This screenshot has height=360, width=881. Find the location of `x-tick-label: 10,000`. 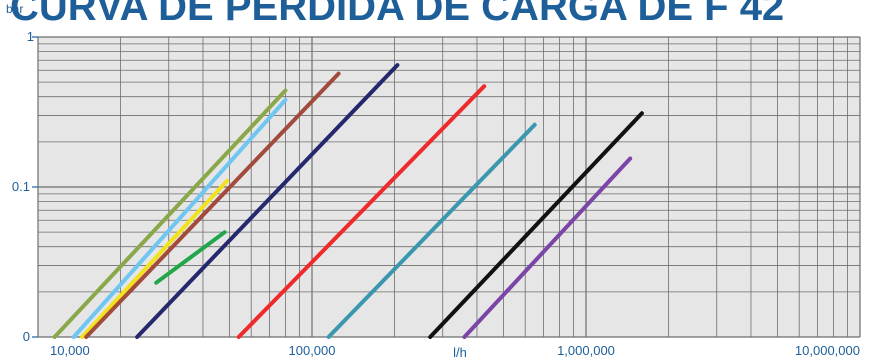

x-tick-label: 10,000 is located at coordinates (70, 350).